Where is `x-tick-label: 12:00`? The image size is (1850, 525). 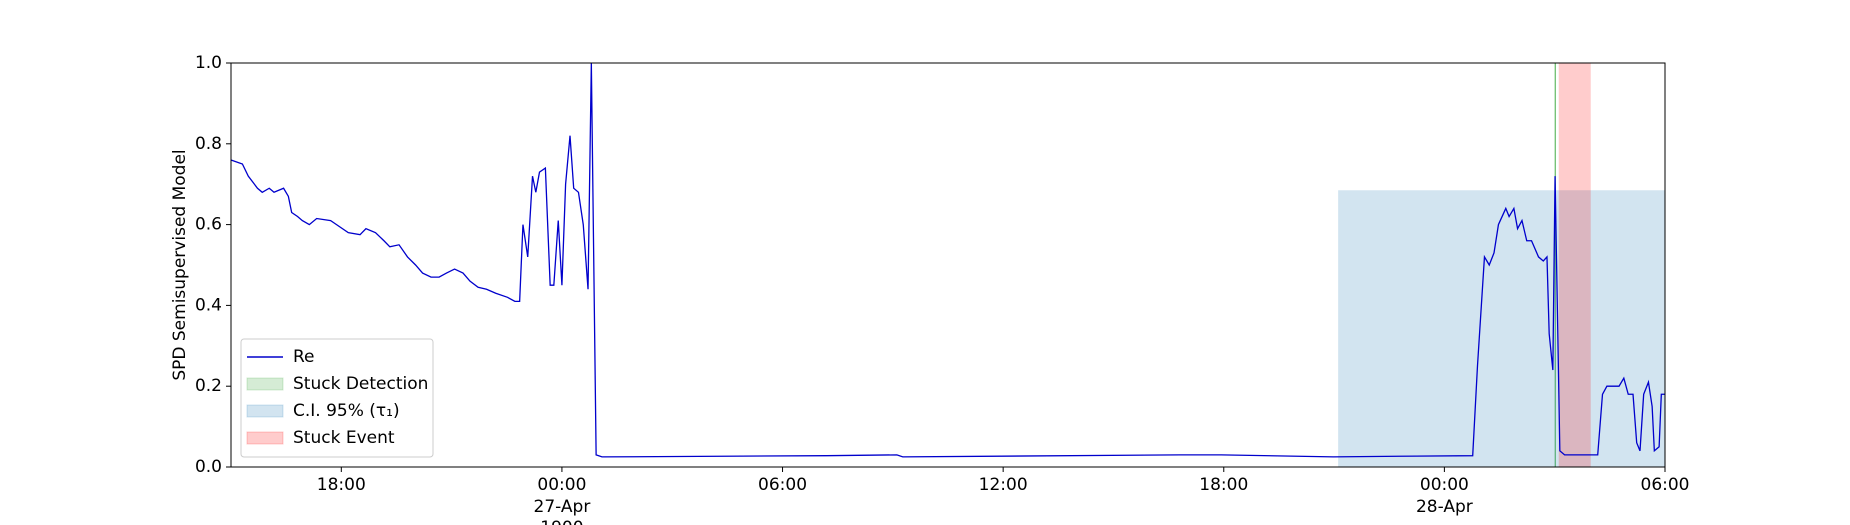
x-tick-label: 12:00 is located at coordinates (1003, 485).